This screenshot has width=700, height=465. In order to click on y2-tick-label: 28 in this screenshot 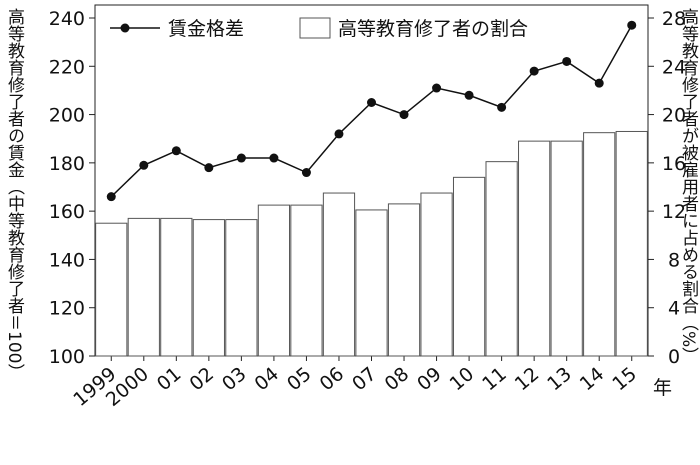, I will do `click(674, 19)`.